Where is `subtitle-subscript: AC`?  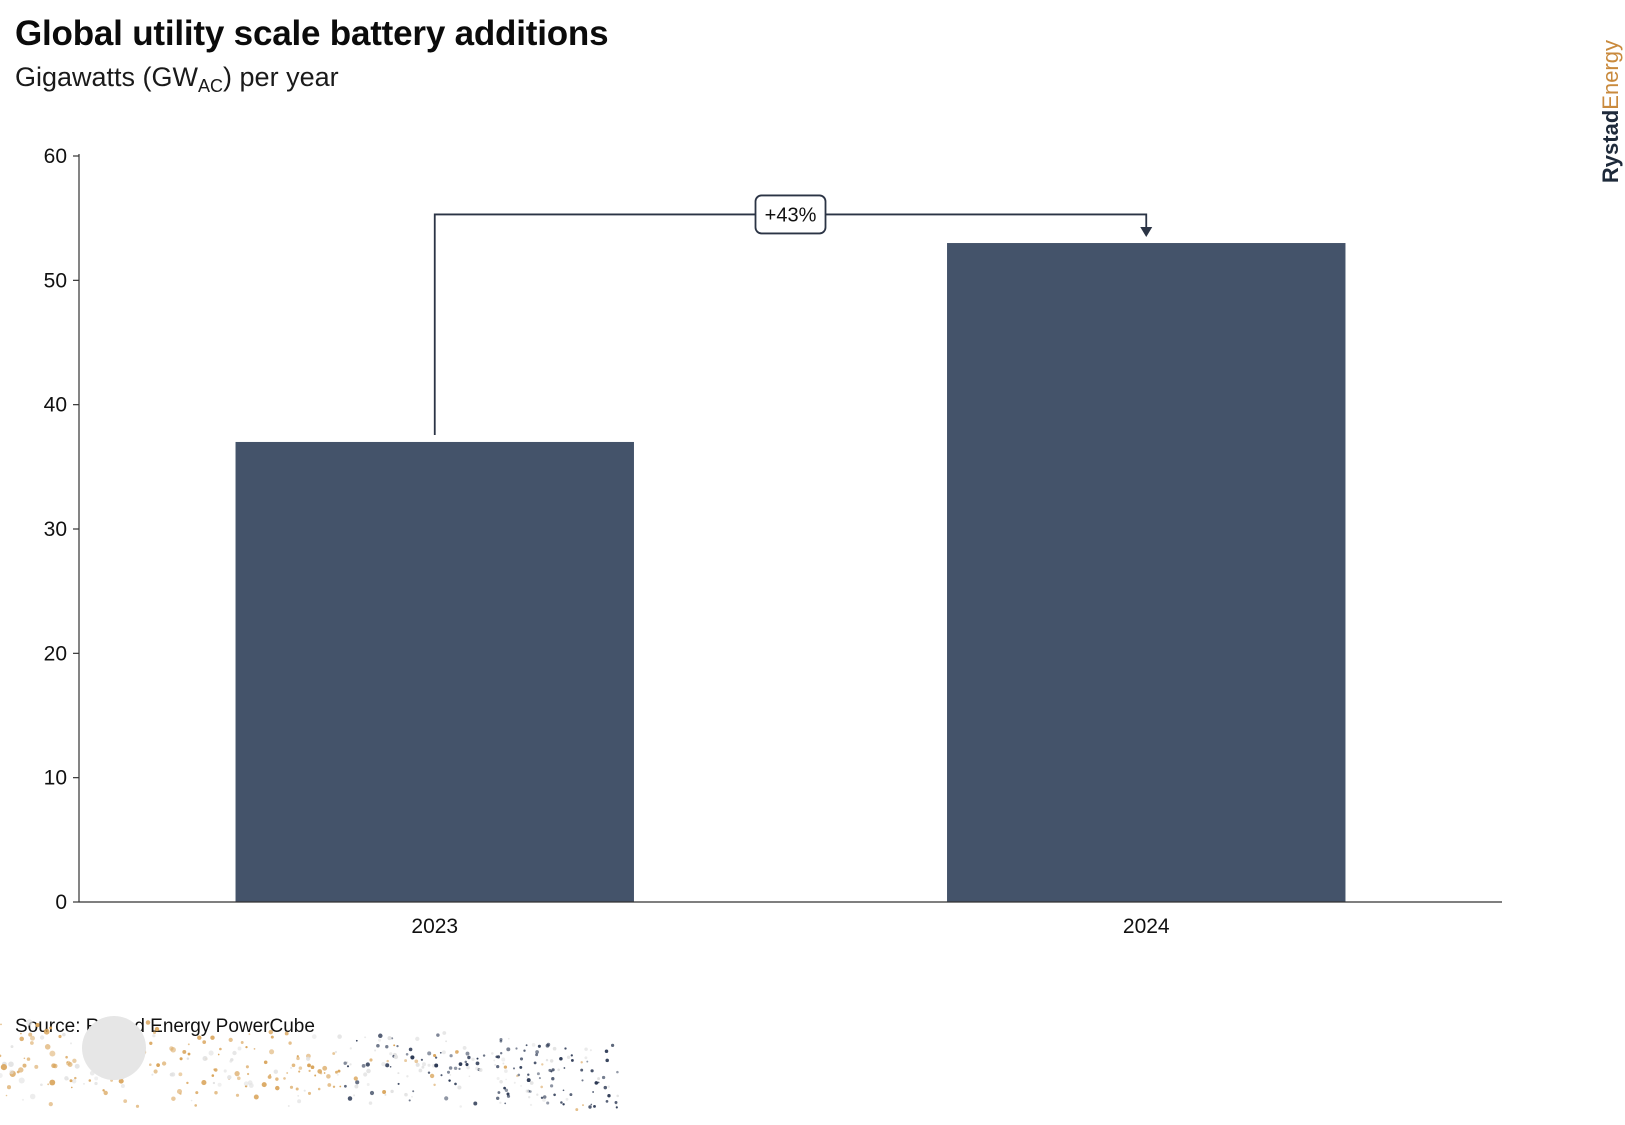 subtitle-subscript: AC is located at coordinates (211, 86).